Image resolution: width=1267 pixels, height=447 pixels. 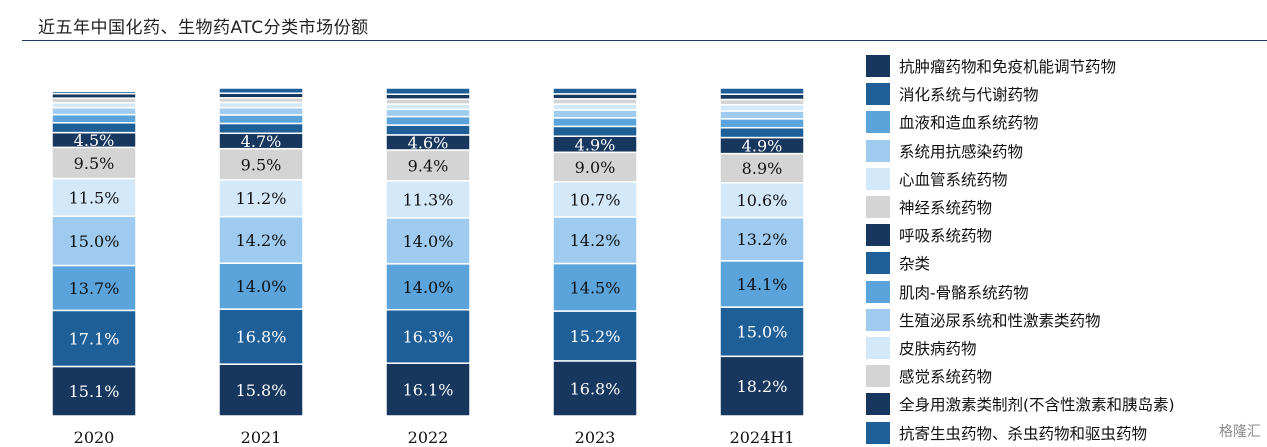 What do you see at coordinates (762, 437) in the screenshot?
I see `x-tick-label: 2024H1` at bounding box center [762, 437].